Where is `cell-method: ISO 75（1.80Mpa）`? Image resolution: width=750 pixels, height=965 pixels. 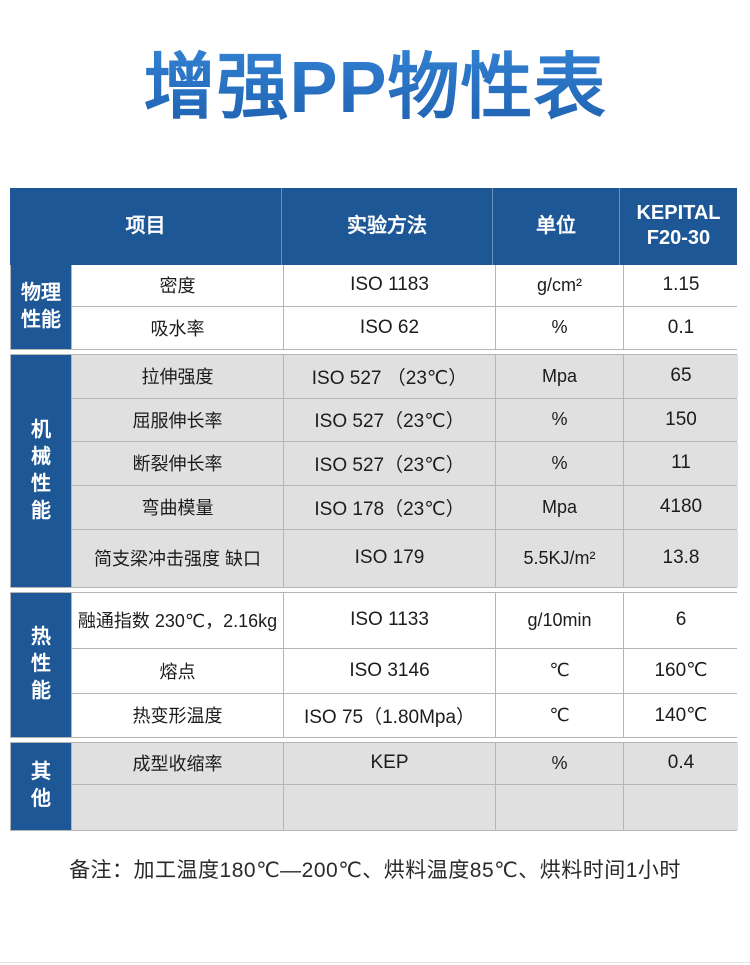
cell-method: ISO 75（1.80Mpa） is located at coordinates (389, 715).